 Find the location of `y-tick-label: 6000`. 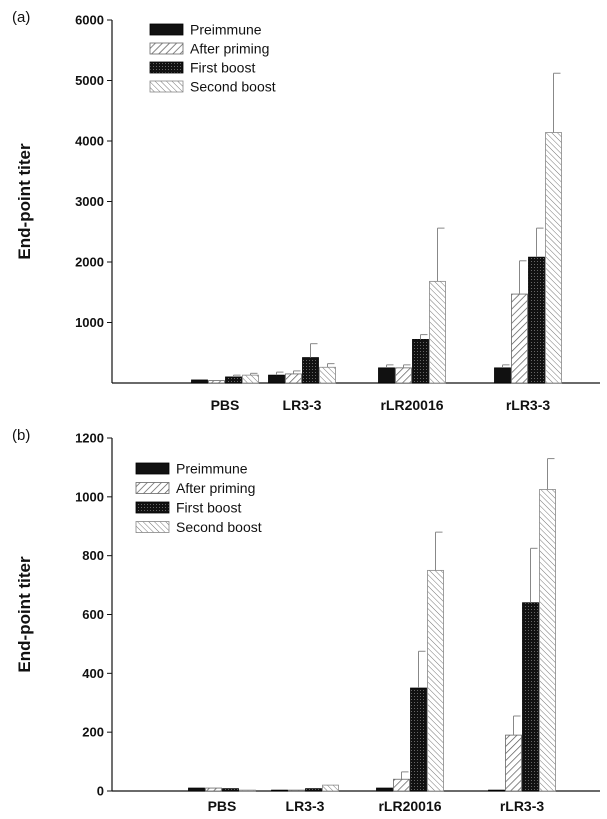

y-tick-label: 6000 is located at coordinates (89, 20).